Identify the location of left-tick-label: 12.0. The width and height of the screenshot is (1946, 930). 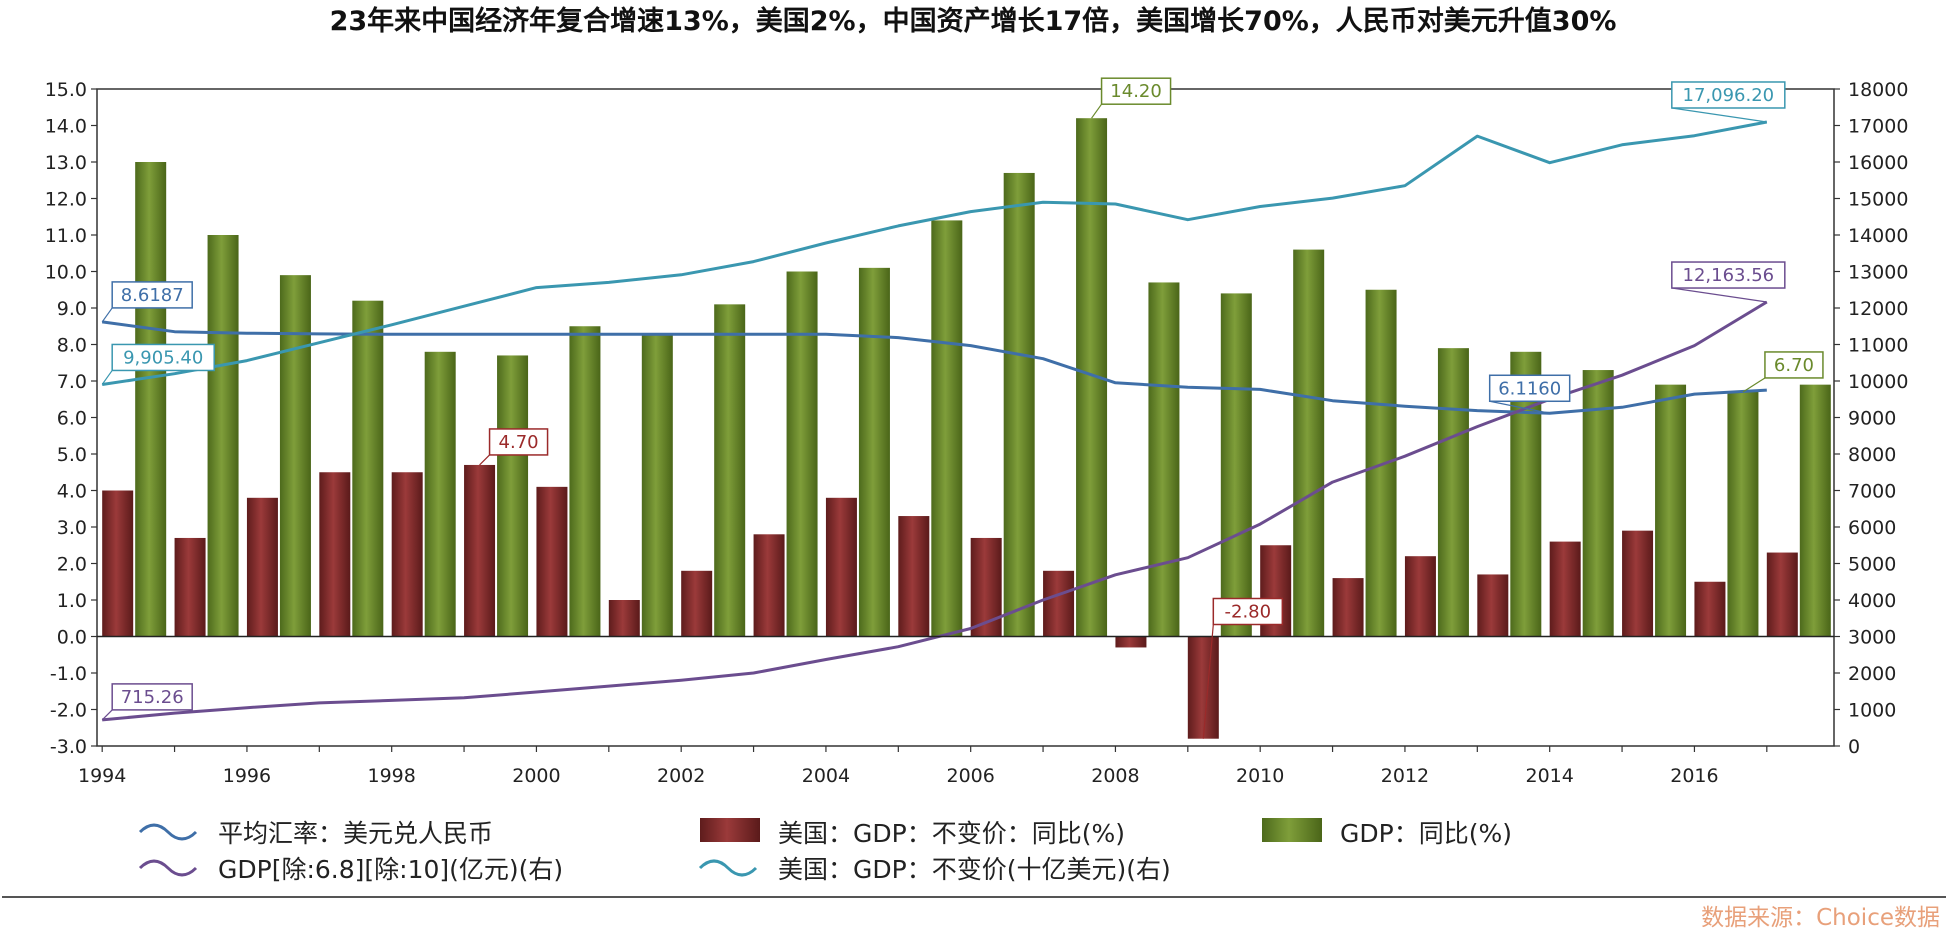
(66, 200).